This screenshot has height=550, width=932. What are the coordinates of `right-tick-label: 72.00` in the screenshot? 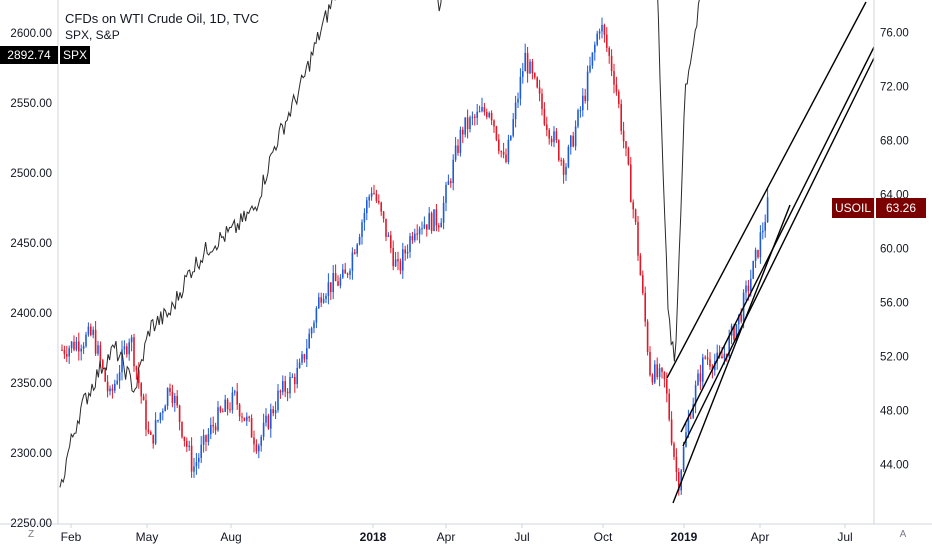 It's located at (894, 88).